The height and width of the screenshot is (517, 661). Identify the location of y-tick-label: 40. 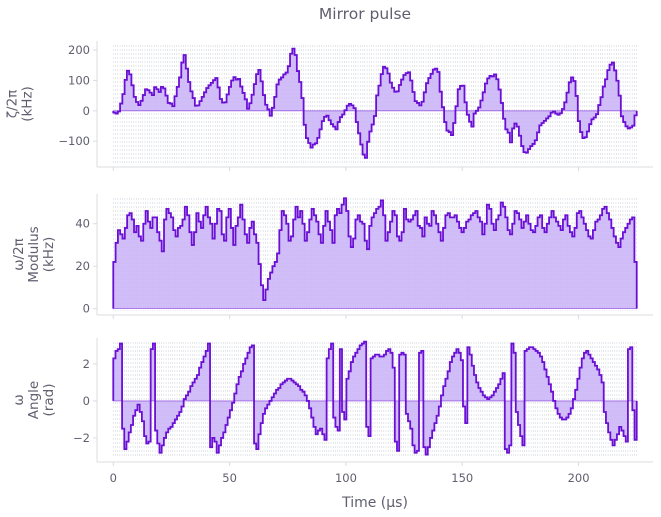
(82, 224).